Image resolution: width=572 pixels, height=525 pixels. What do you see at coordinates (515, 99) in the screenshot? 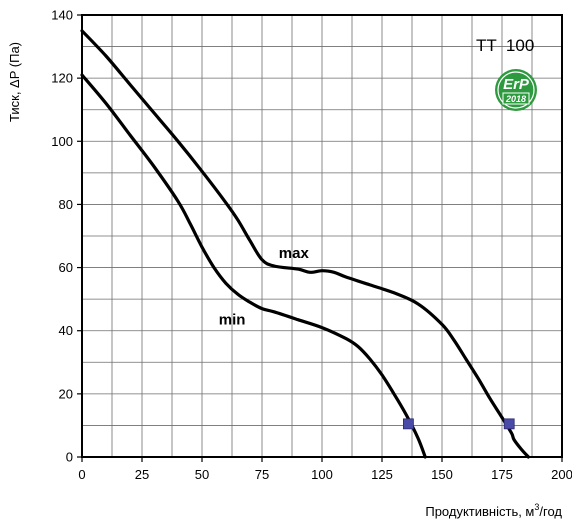
I see `erp-badge-year: 2018` at bounding box center [515, 99].